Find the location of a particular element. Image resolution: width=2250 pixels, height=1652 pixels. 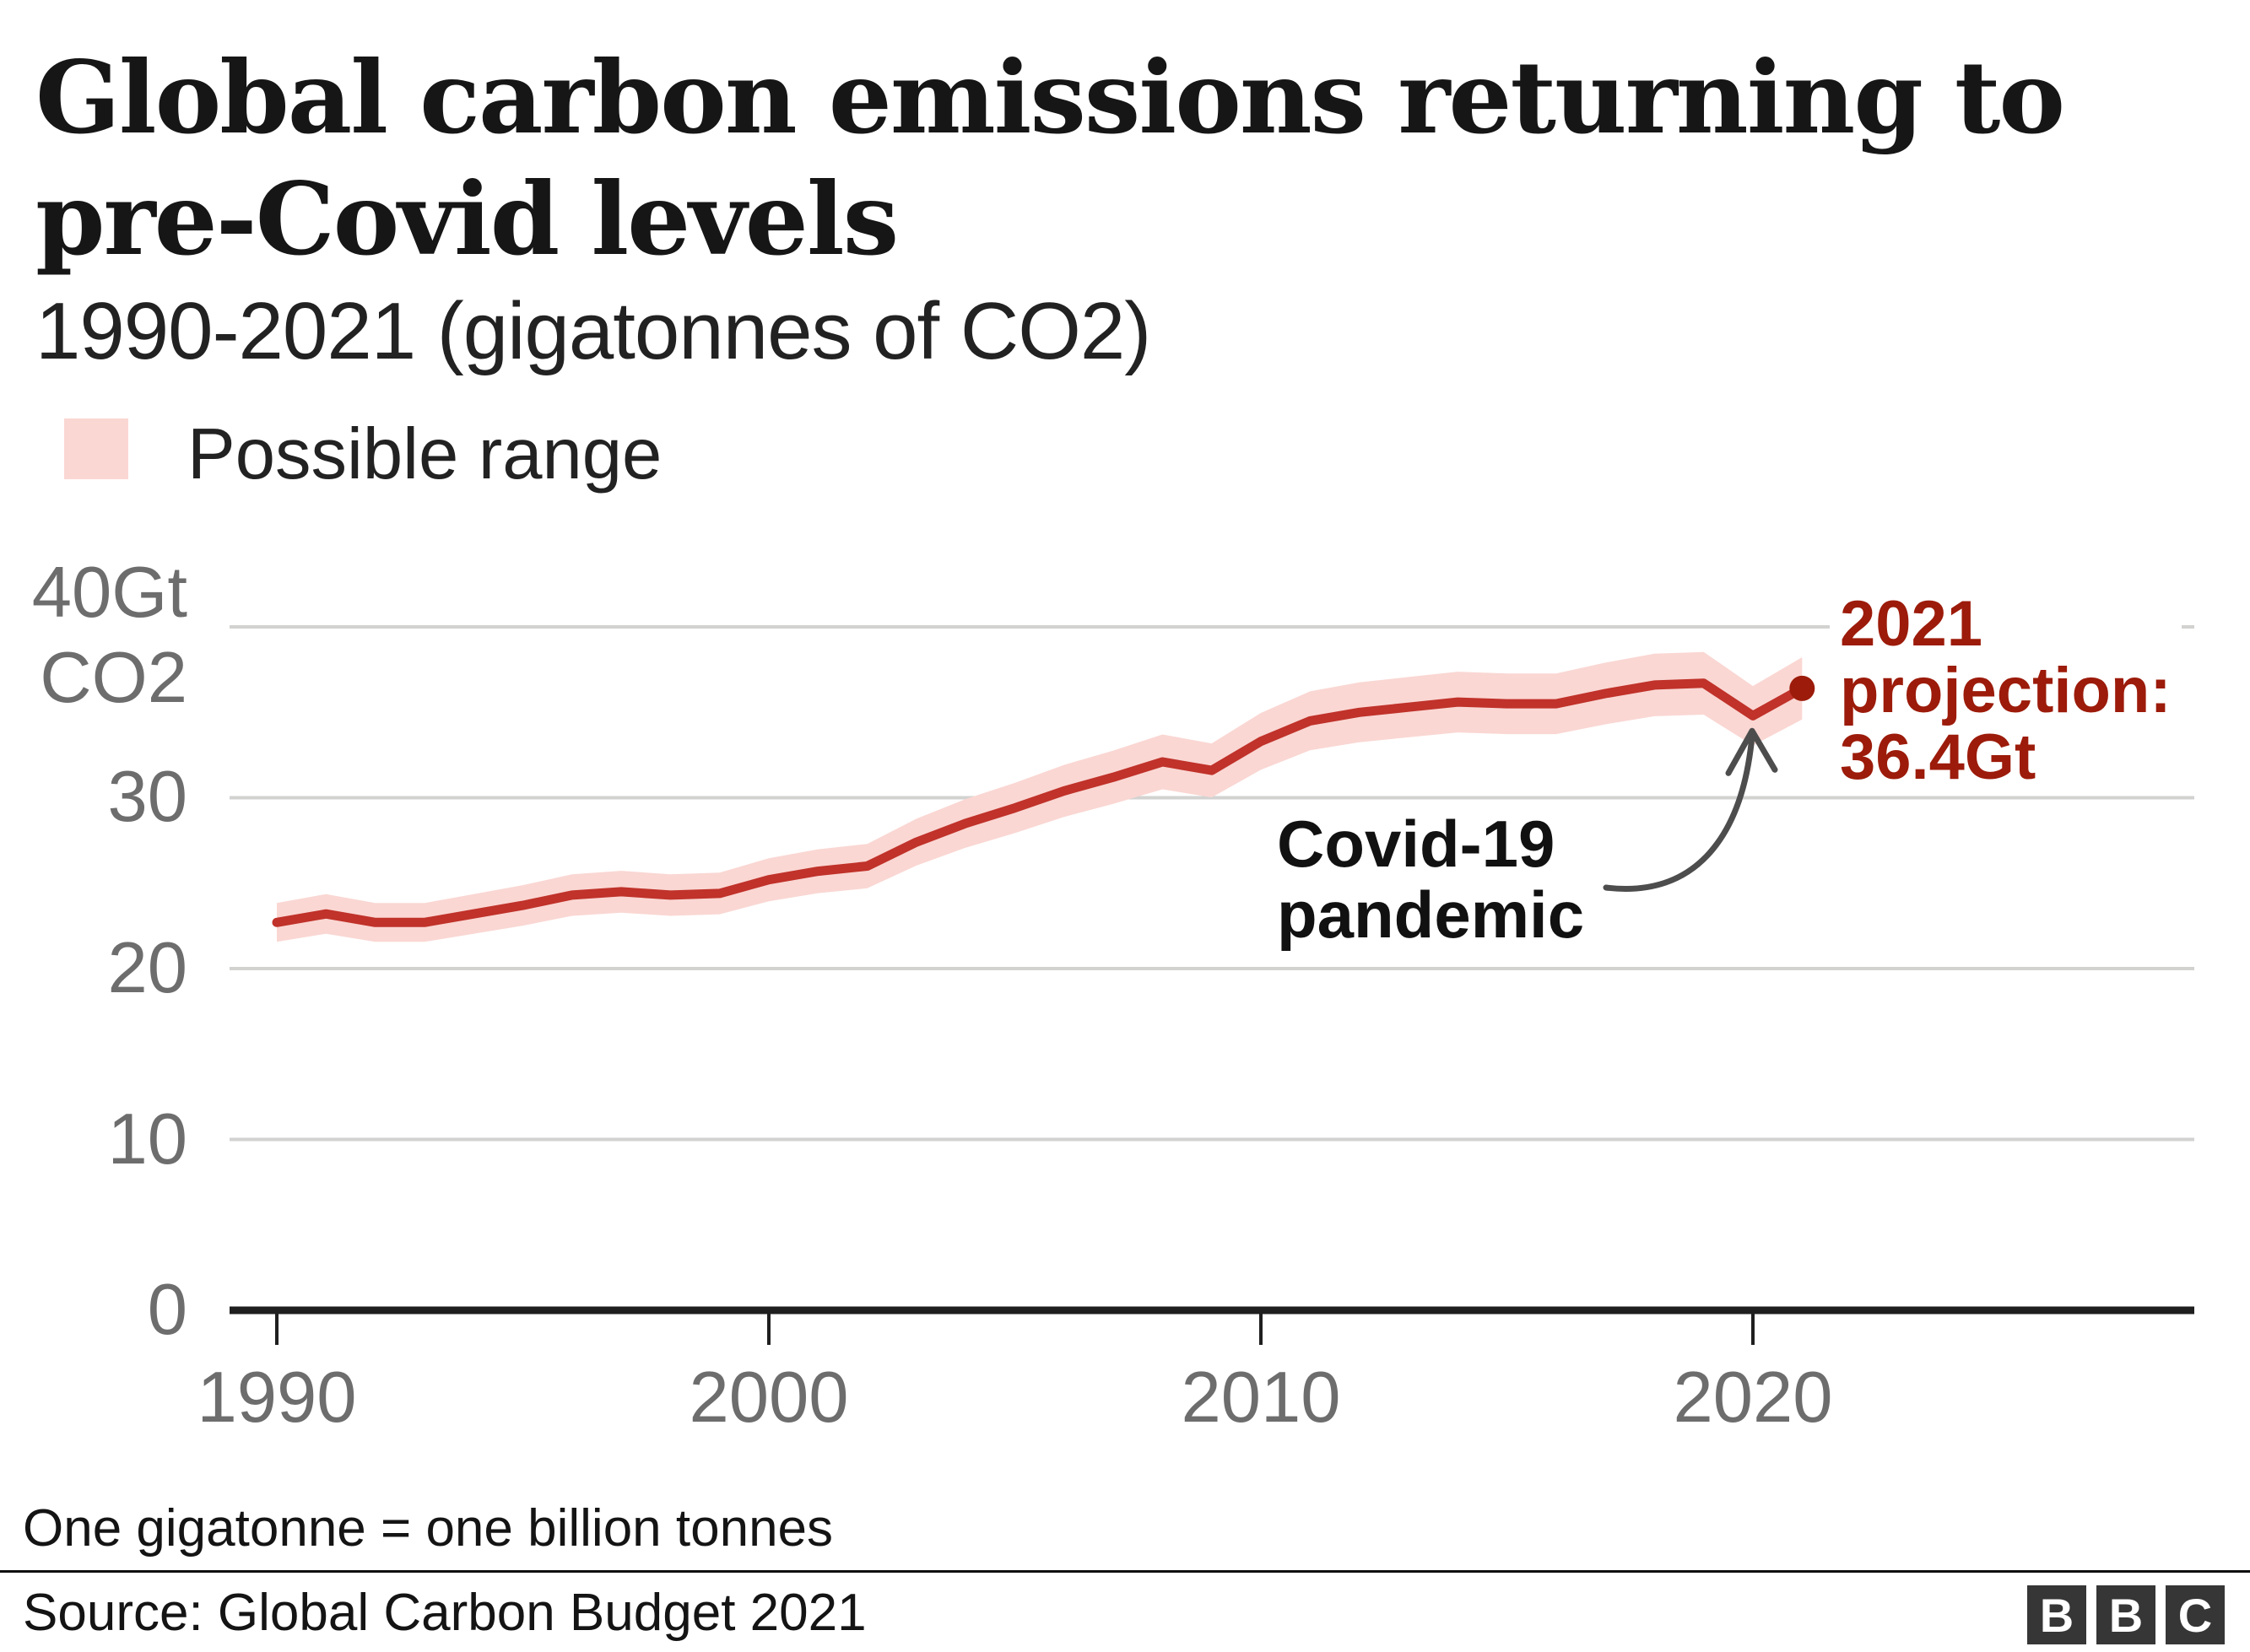

covid-annotation: Covid-19 pandemic is located at coordinates (1430, 879).